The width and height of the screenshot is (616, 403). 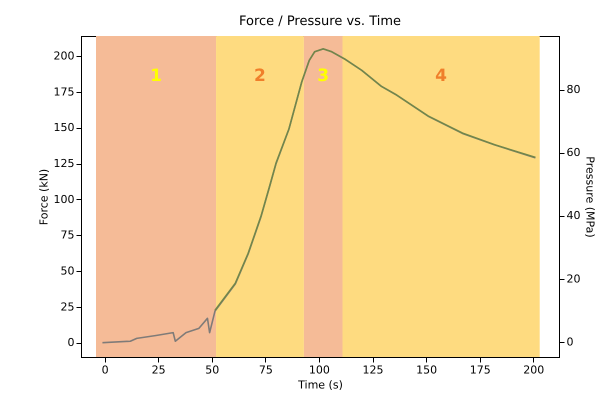 What do you see at coordinates (67, 235) in the screenshot?
I see `y-tick-label: 75` at bounding box center [67, 235].